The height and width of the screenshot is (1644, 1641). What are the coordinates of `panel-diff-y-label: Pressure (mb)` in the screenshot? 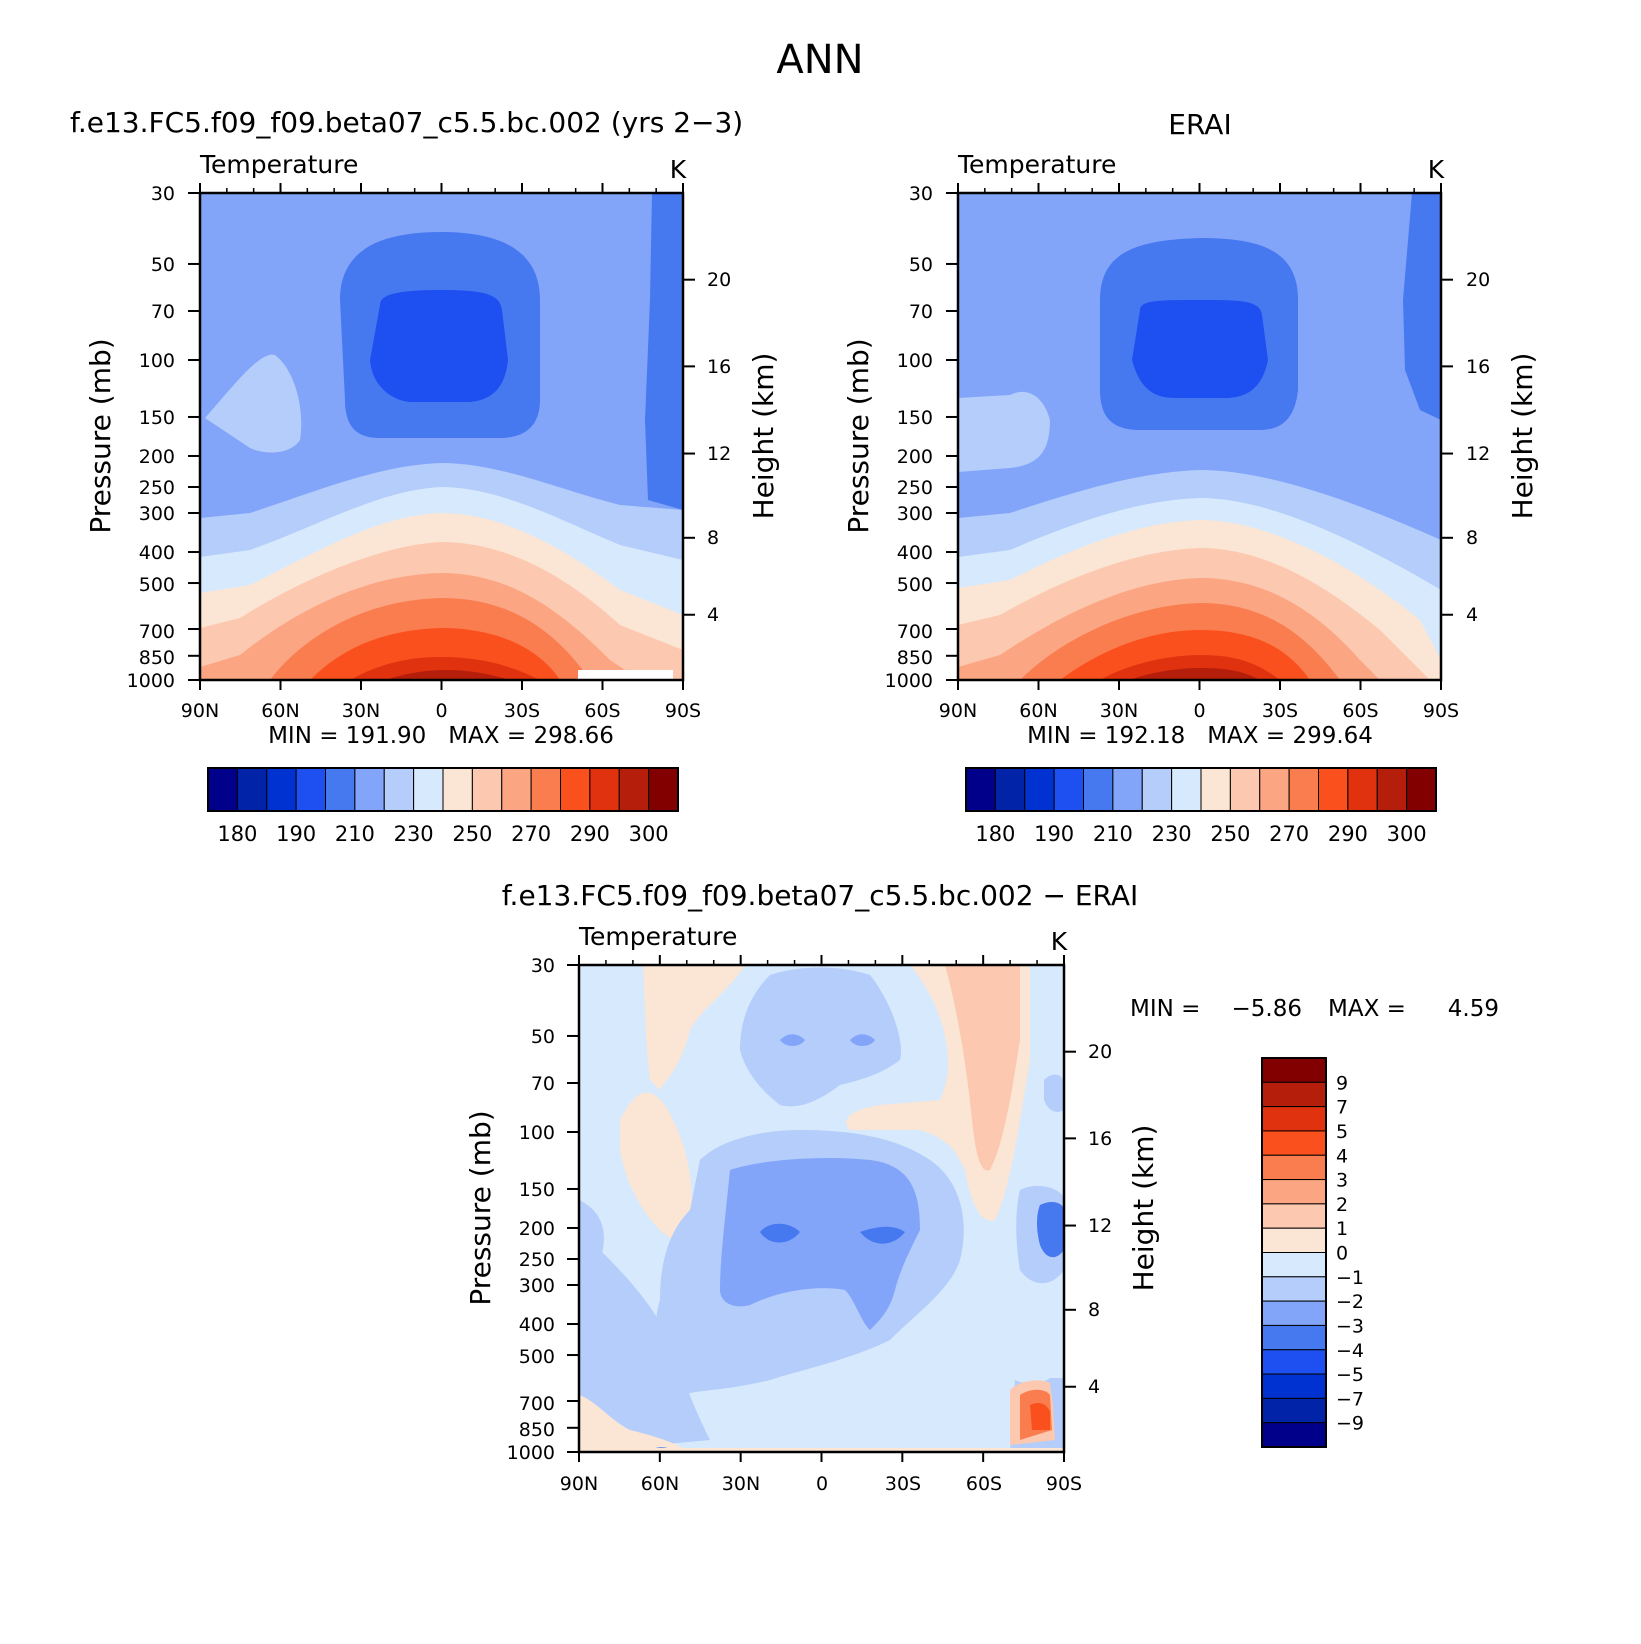 It's located at (480, 1207).